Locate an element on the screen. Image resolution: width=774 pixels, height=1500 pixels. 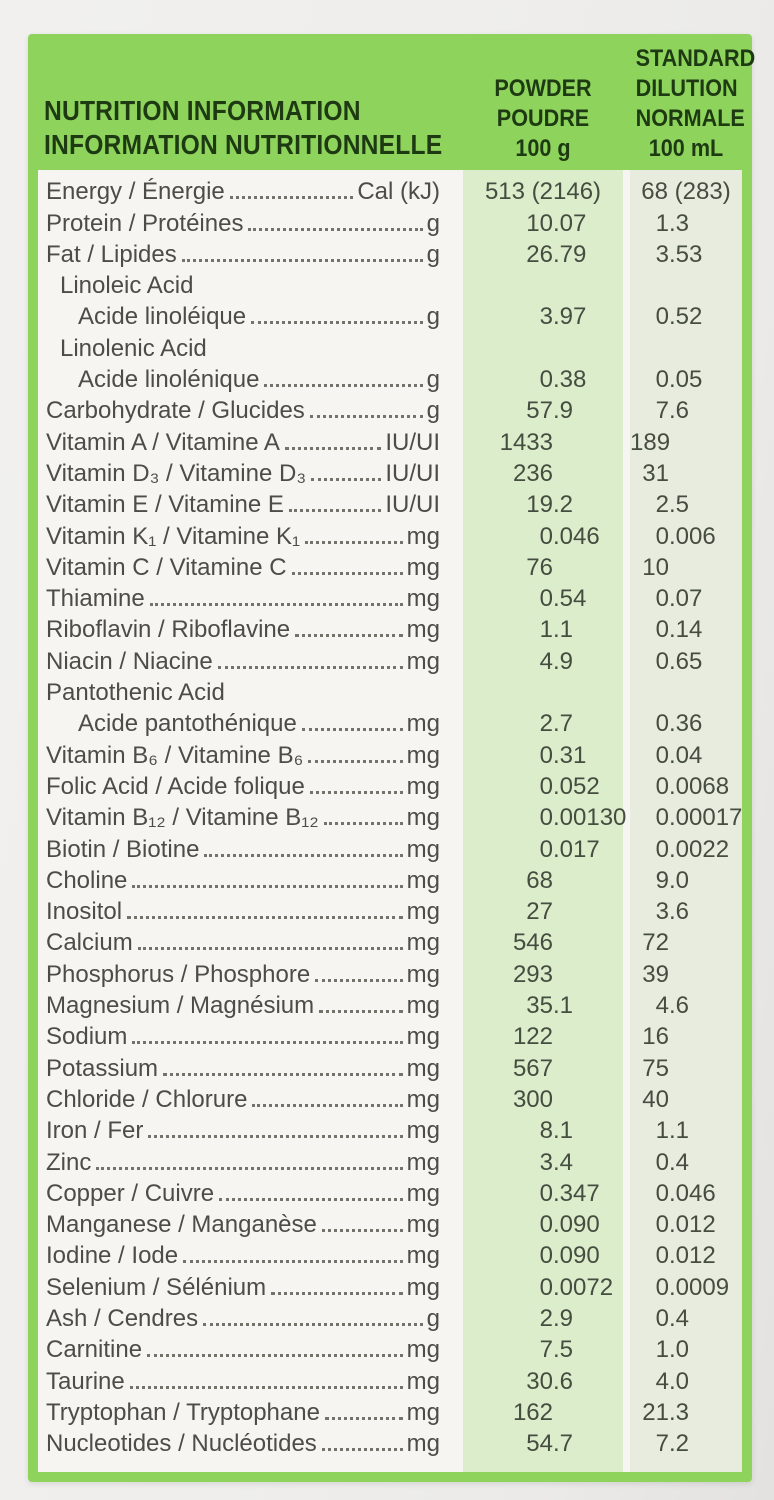
nutrient-row: Carnitine mg 7.5 1.0 is located at coordinates (390, 1348).